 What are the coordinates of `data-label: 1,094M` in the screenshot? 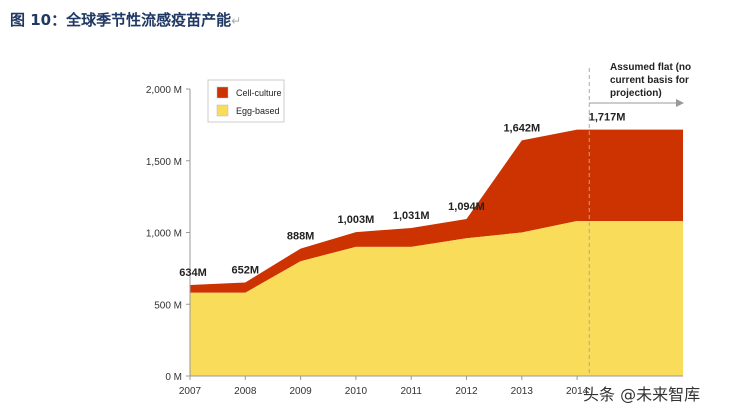 It's located at (466, 207).